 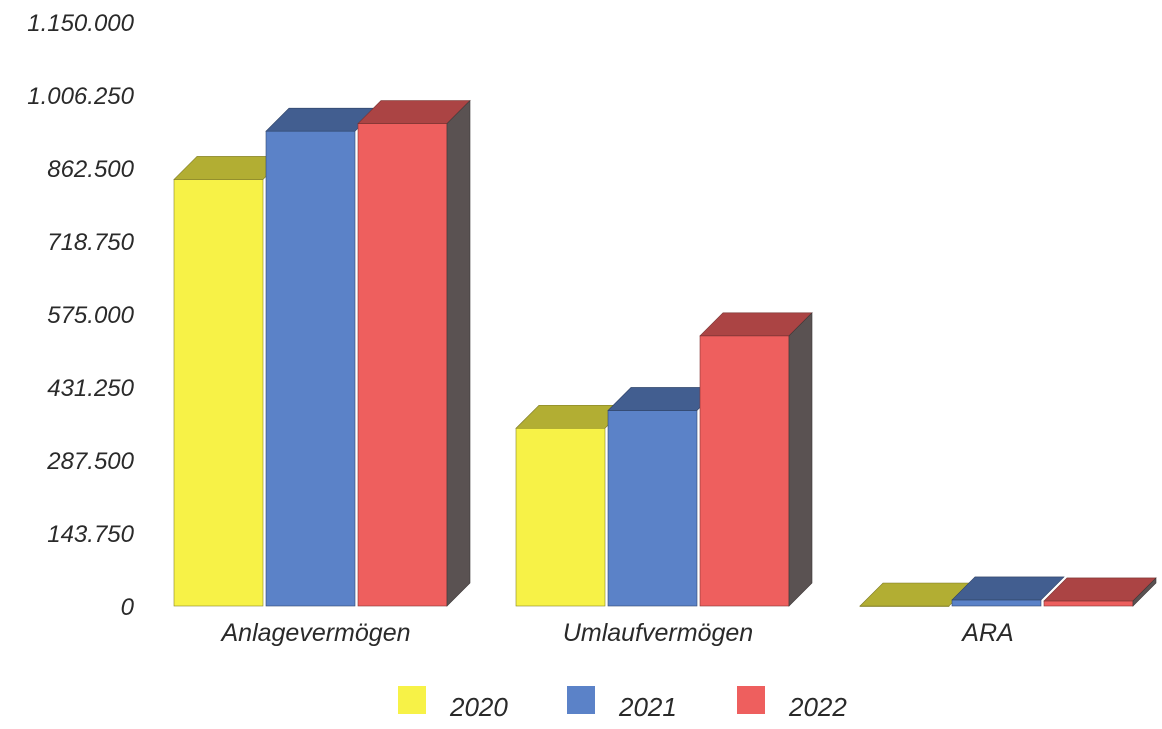 I want to click on legend-label: 2021, so click(x=647, y=707).